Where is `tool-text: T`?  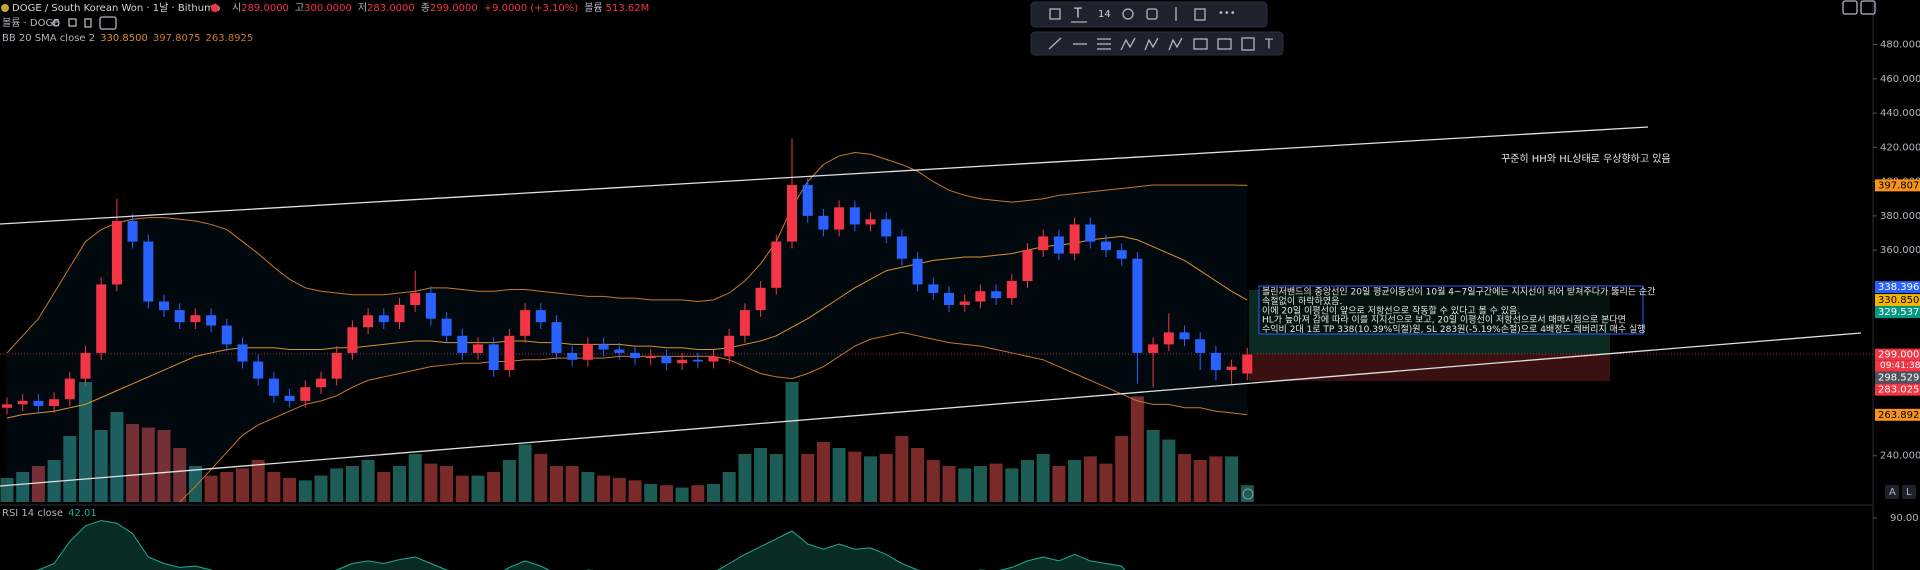 tool-text: T is located at coordinates (1077, 14).